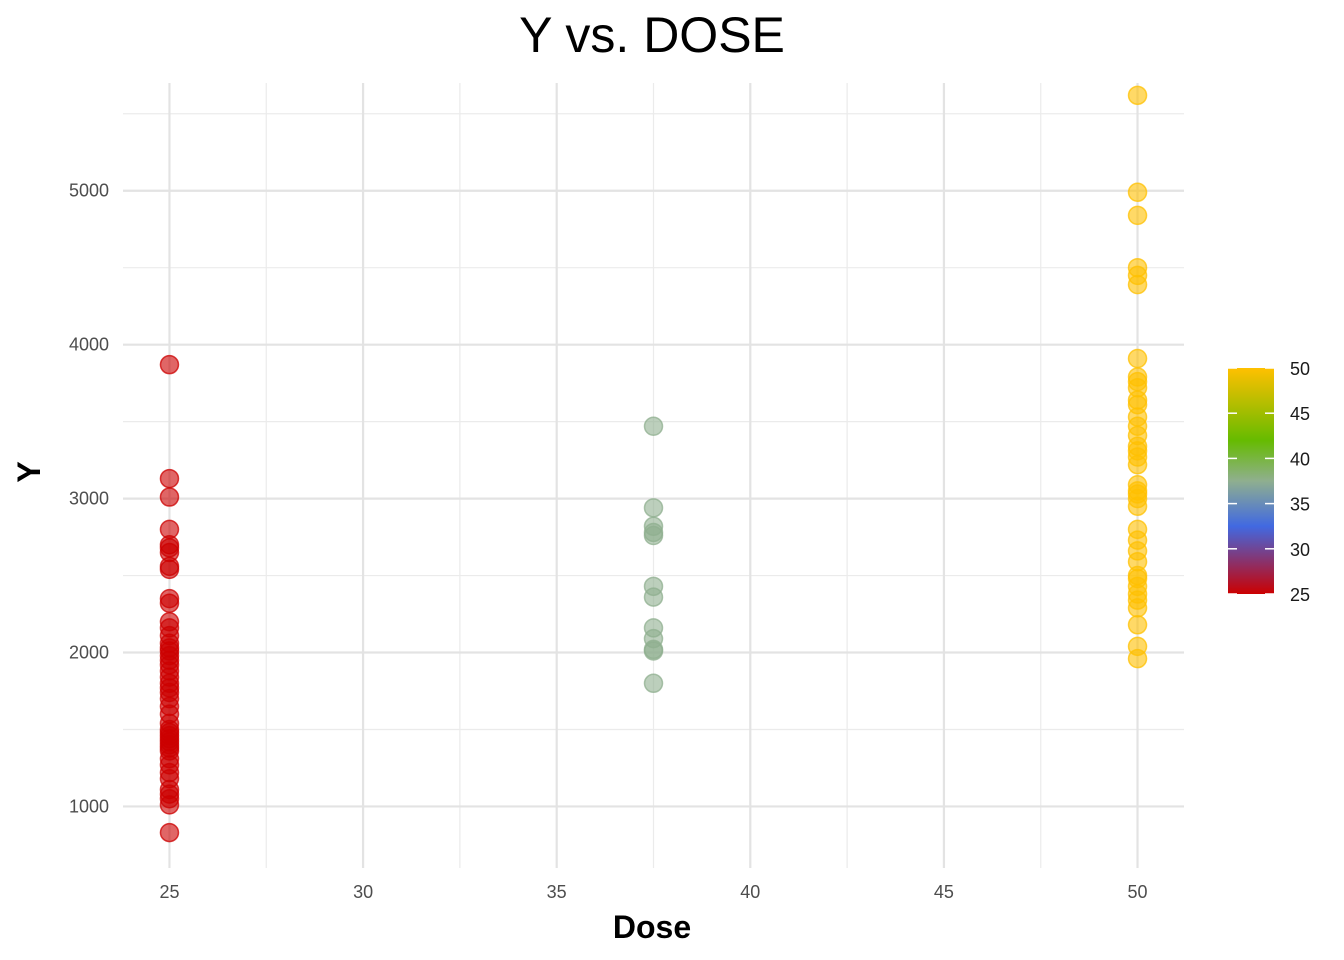 This screenshot has height=960, width=1344. What do you see at coordinates (1300, 459) in the screenshot?
I see `colorbar-tick-label: 40` at bounding box center [1300, 459].